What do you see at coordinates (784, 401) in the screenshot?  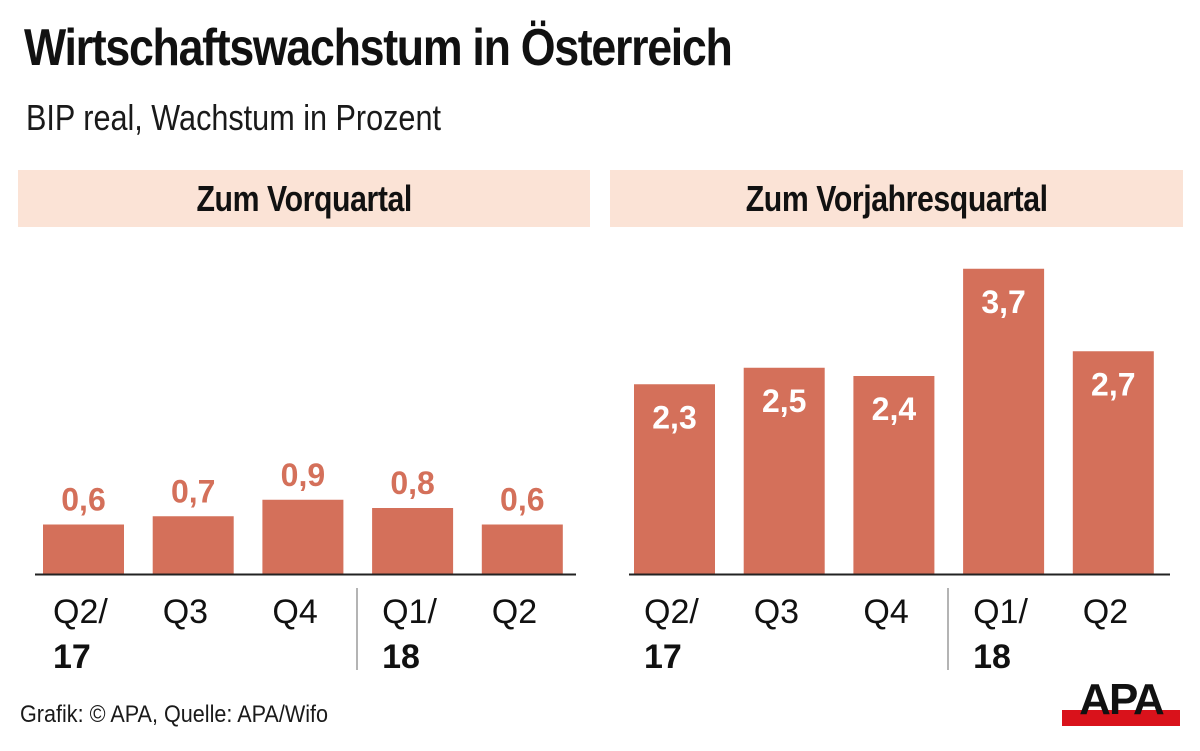 I see `data-label: 2,5` at bounding box center [784, 401].